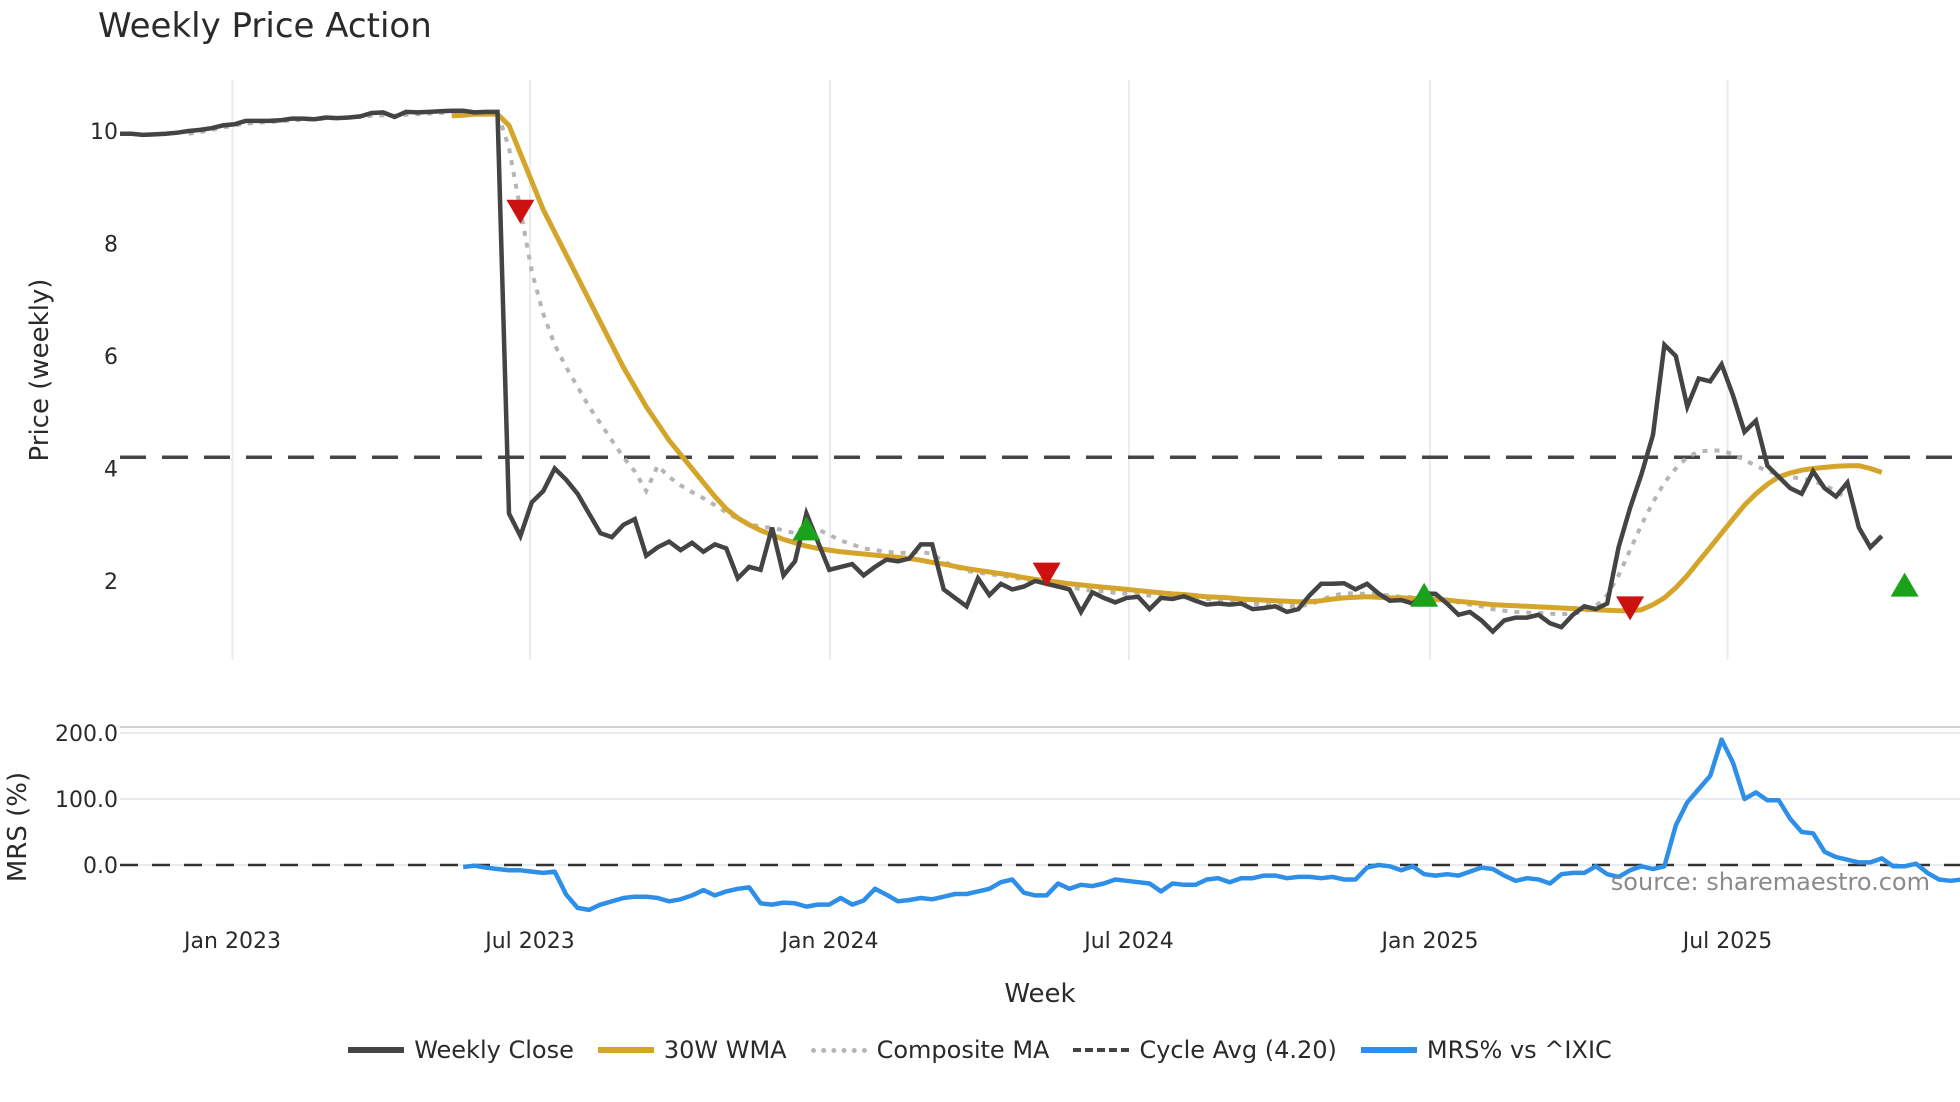  What do you see at coordinates (111, 470) in the screenshot?
I see `price-tick-label: 4` at bounding box center [111, 470].